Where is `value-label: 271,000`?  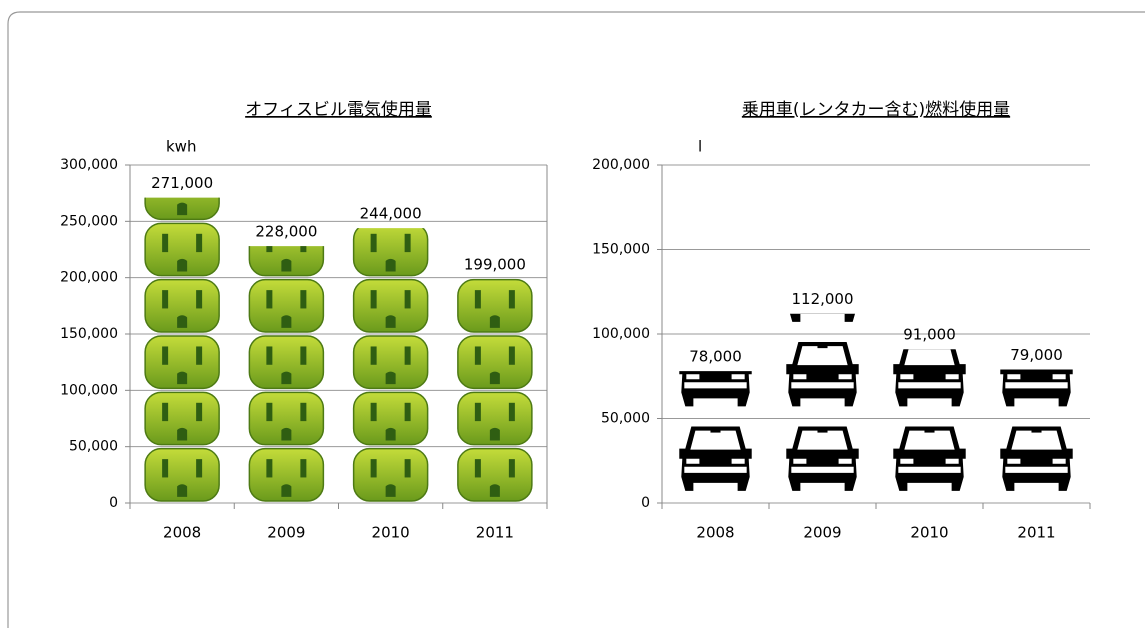
value-label: 271,000 is located at coordinates (182, 183).